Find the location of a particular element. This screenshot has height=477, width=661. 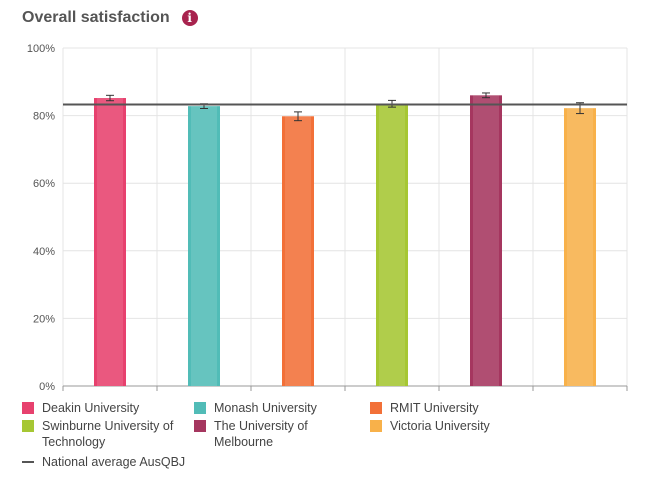

y-tick-label: 0% is located at coordinates (47, 387).